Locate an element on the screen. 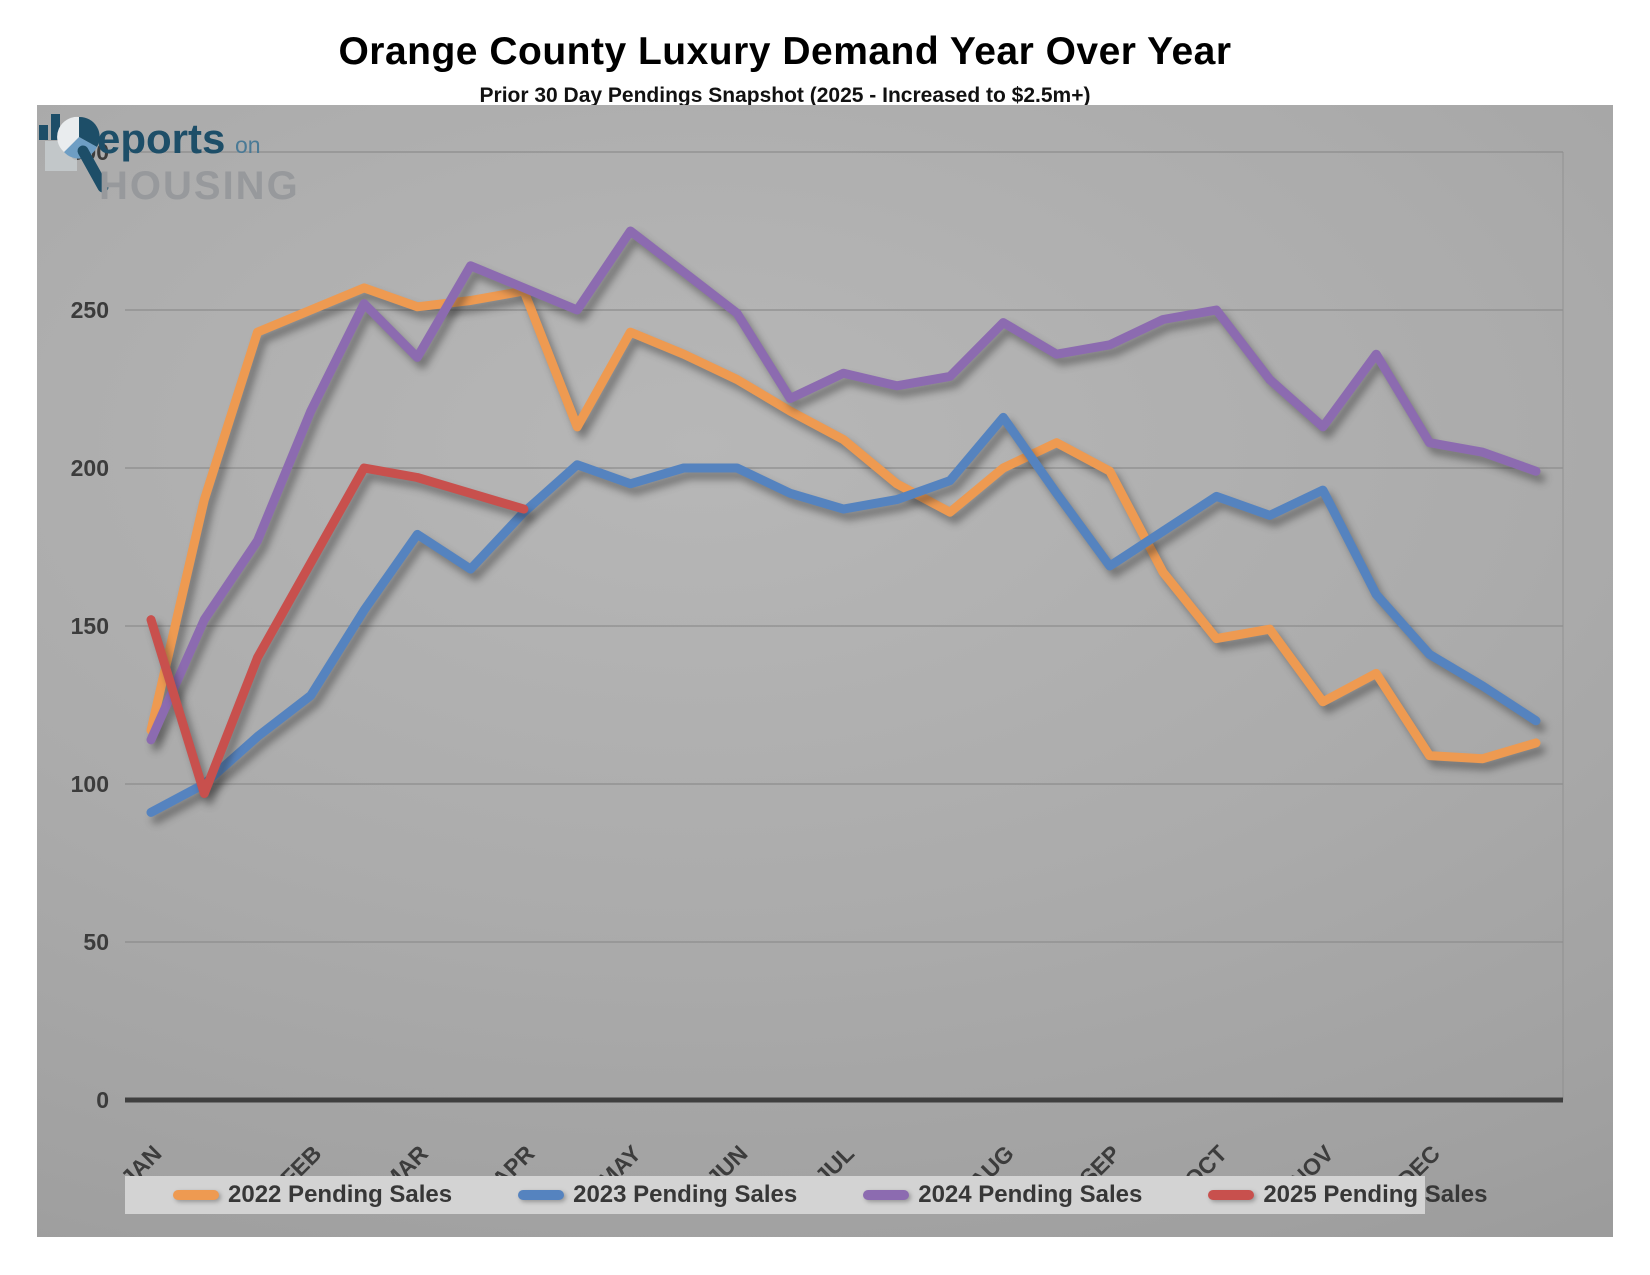  legend-swatch-2022 is located at coordinates (196, 1195).